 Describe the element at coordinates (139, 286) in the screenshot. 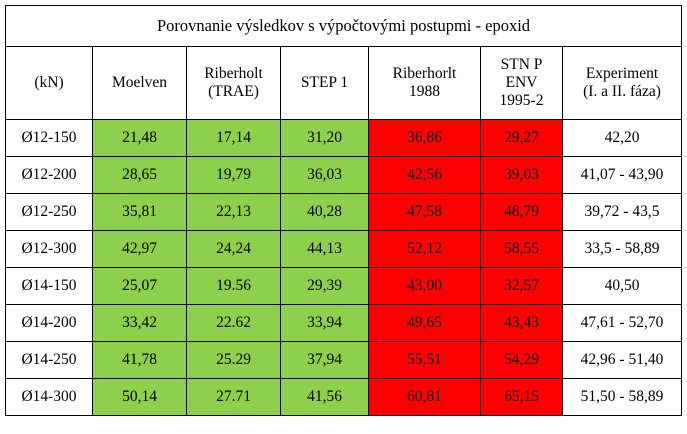

I see `value-cell: 25,07` at that location.